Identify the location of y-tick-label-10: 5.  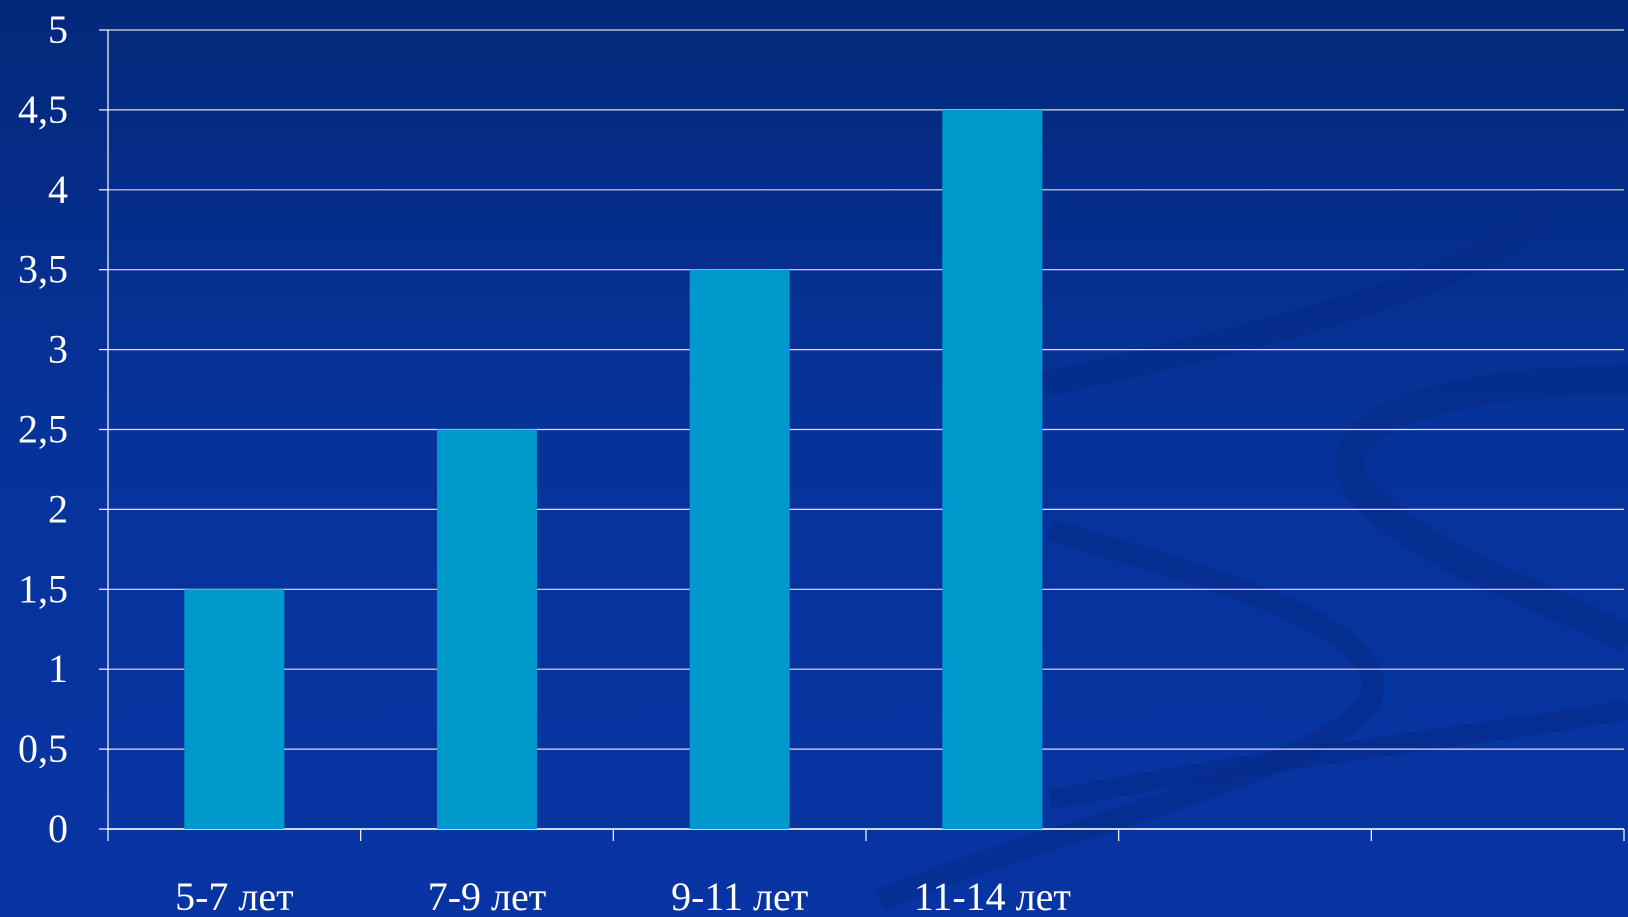
(58, 29).